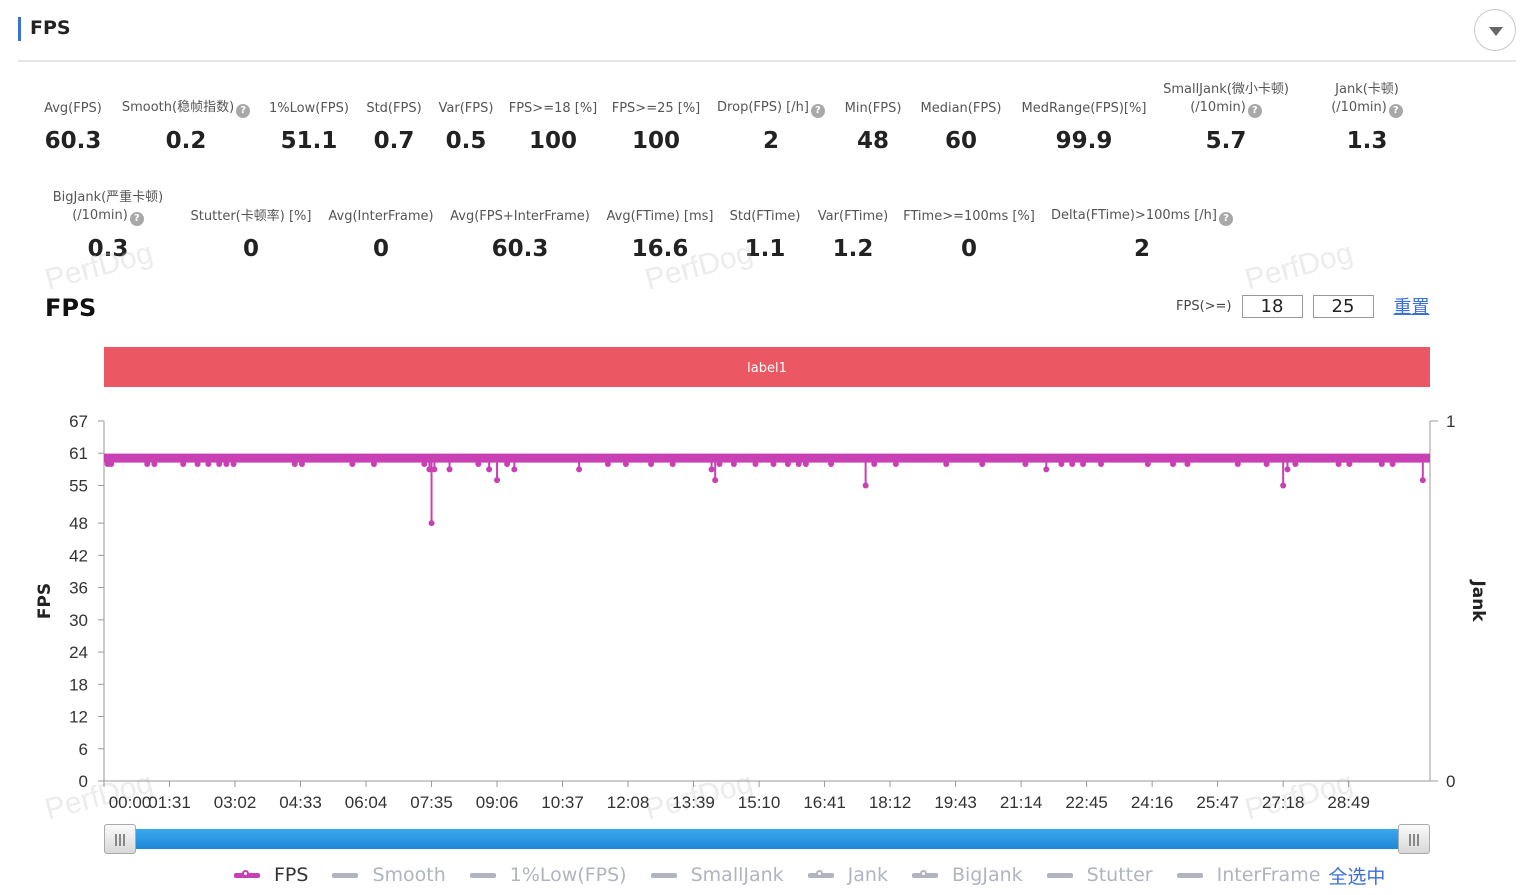  What do you see at coordinates (717, 875) in the screenshot?
I see `legend-item: SmallJank` at bounding box center [717, 875].